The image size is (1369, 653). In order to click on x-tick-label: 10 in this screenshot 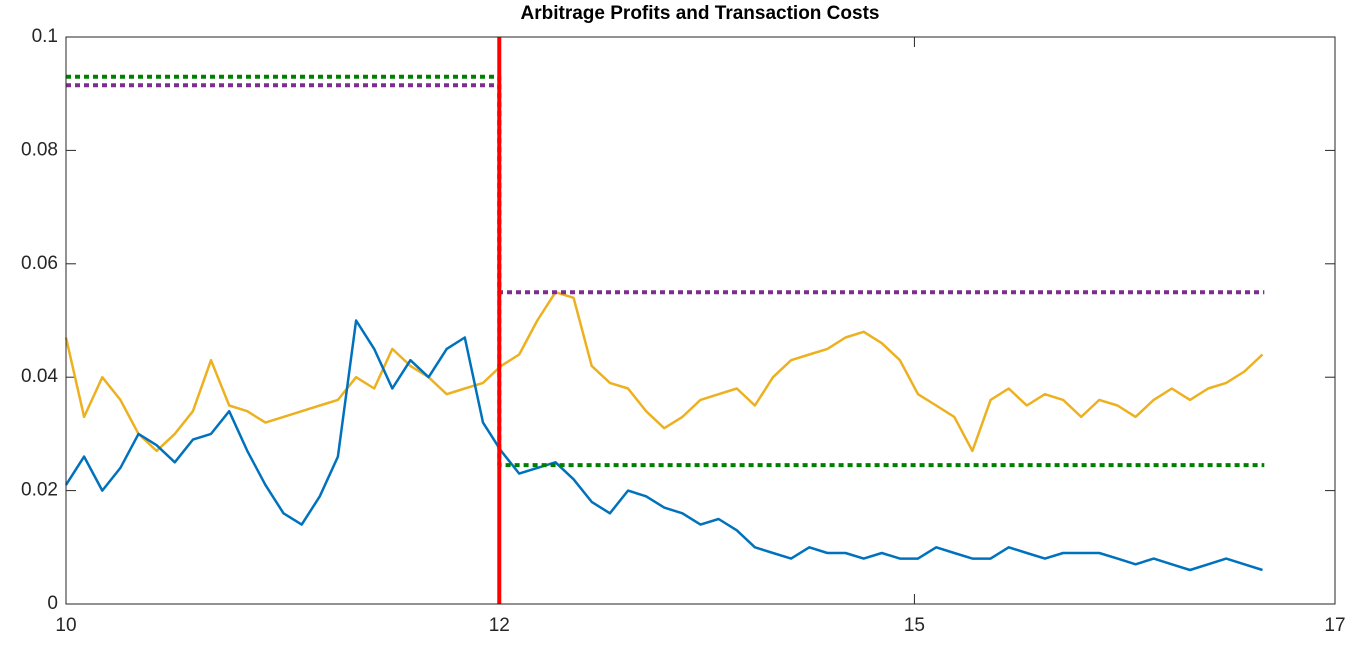, I will do `click(65, 625)`.